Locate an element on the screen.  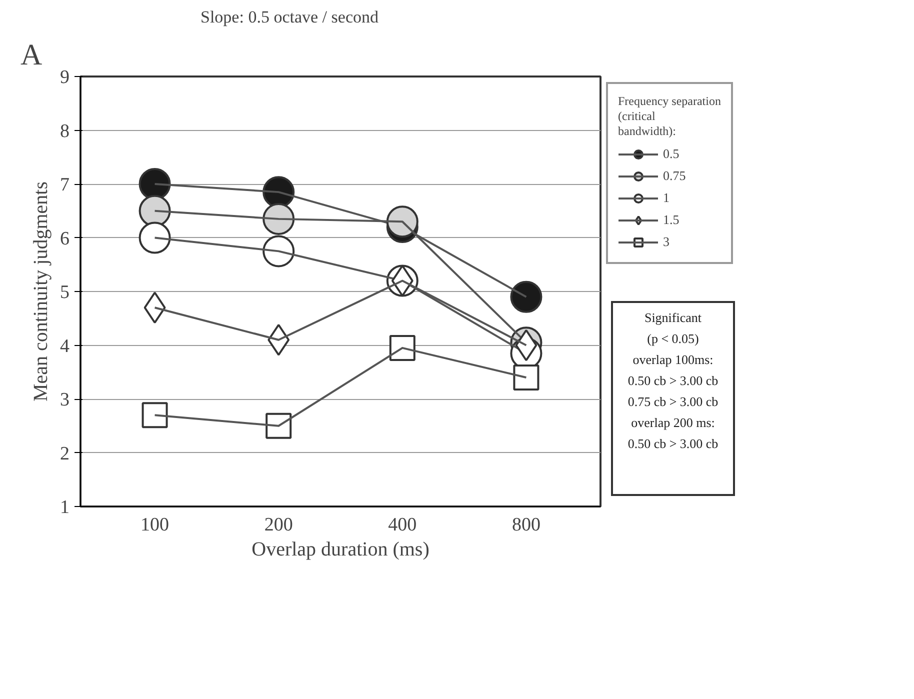
text: A is located at coordinates (31, 55).